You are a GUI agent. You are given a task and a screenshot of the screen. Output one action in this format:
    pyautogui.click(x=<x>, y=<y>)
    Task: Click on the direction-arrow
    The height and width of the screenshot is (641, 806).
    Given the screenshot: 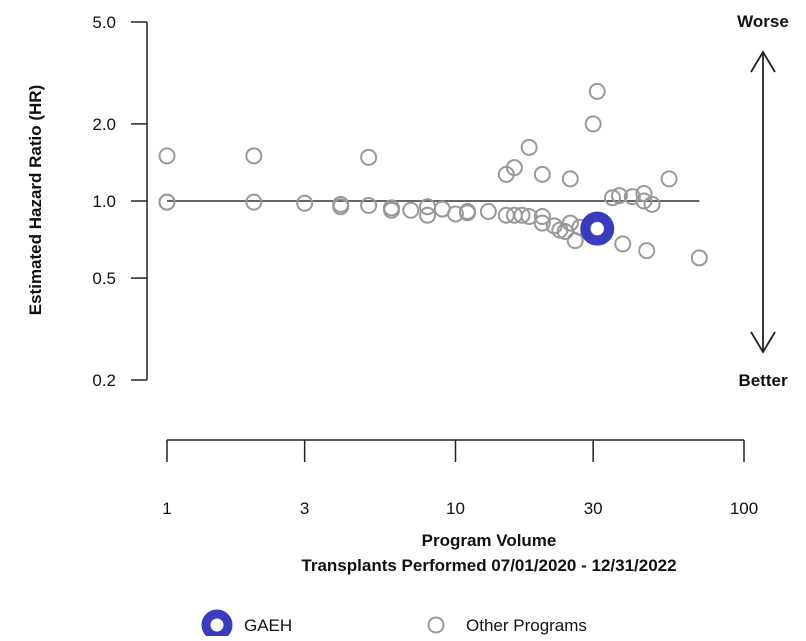 What is the action you would take?
    pyautogui.click(x=763, y=202)
    